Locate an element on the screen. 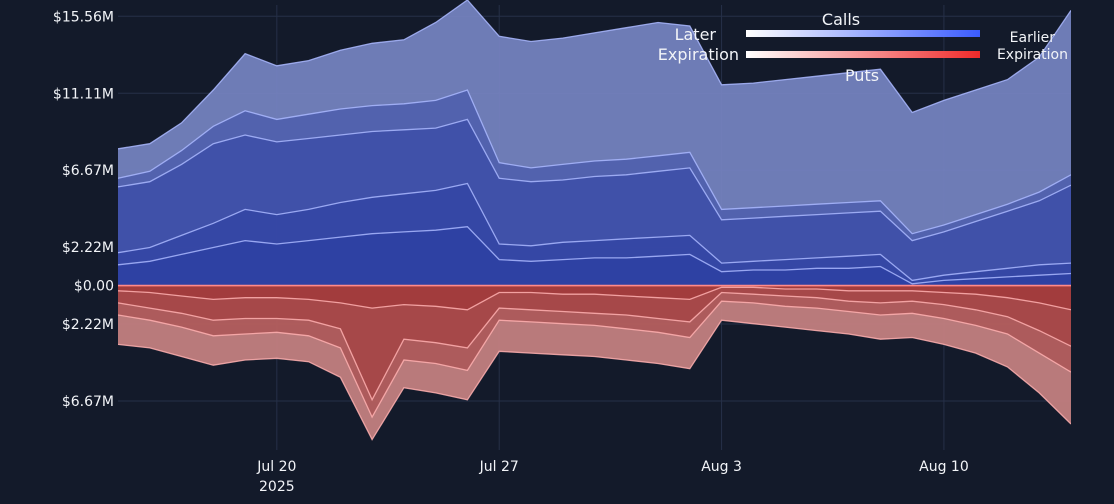 This screenshot has width=1114, height=504. legend-calls-label: Calls is located at coordinates (841, 19).